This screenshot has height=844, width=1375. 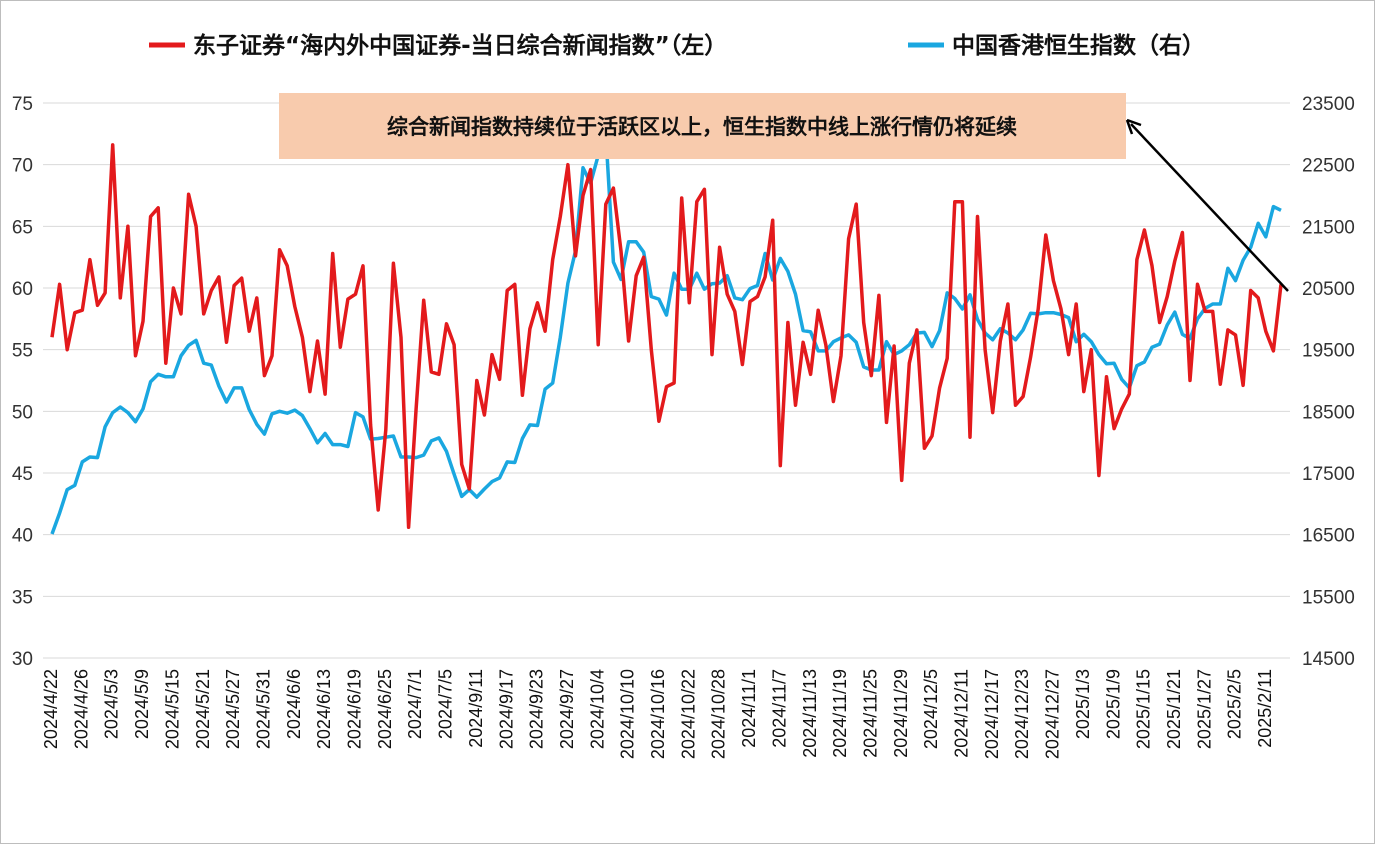 I want to click on x-tick-label: 2024/9/23, so click(x=537, y=709).